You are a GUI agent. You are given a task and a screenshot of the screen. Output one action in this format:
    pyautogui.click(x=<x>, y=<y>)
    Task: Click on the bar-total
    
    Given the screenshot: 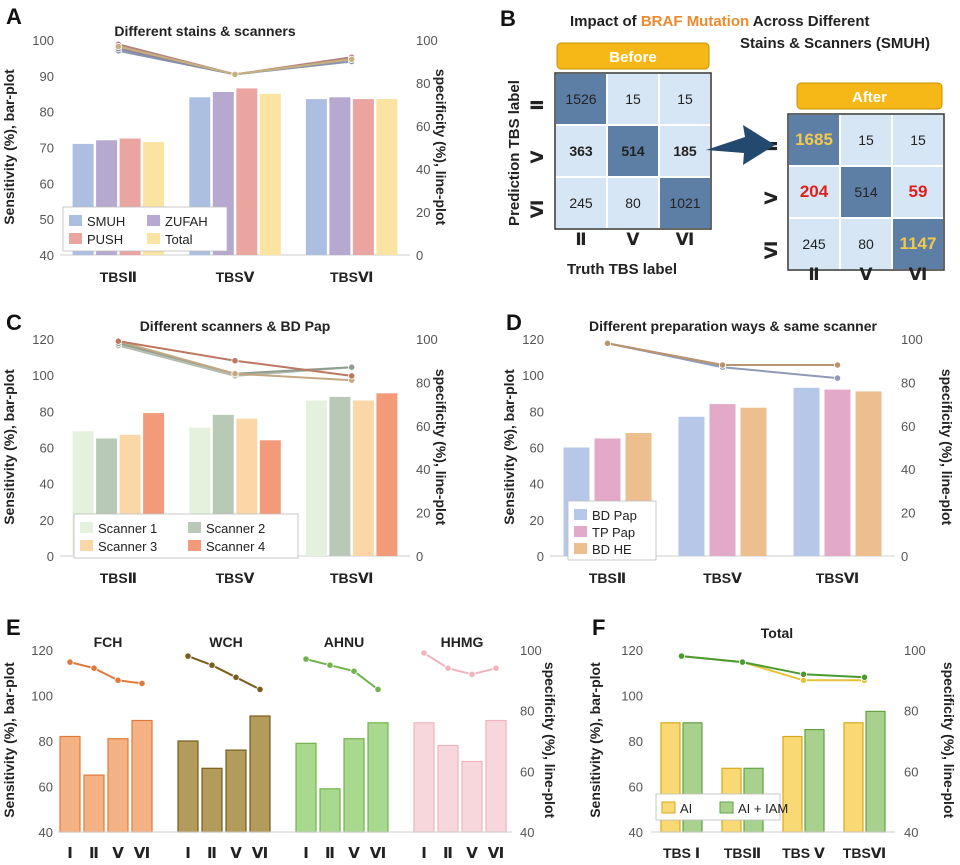 What is the action you would take?
    pyautogui.click(x=387, y=177)
    